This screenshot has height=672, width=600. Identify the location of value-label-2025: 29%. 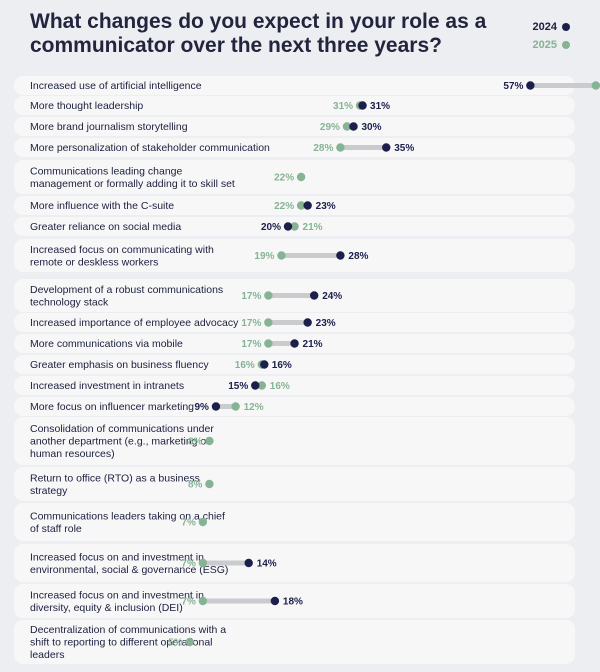
(330, 127).